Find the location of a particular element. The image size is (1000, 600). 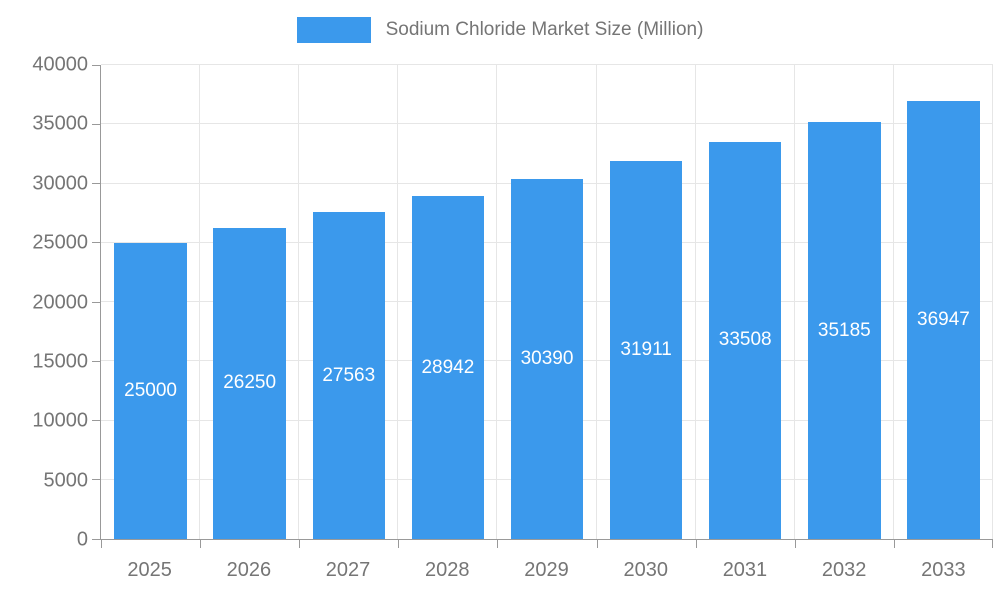

bar-value-label: 28942 is located at coordinates (448, 367).